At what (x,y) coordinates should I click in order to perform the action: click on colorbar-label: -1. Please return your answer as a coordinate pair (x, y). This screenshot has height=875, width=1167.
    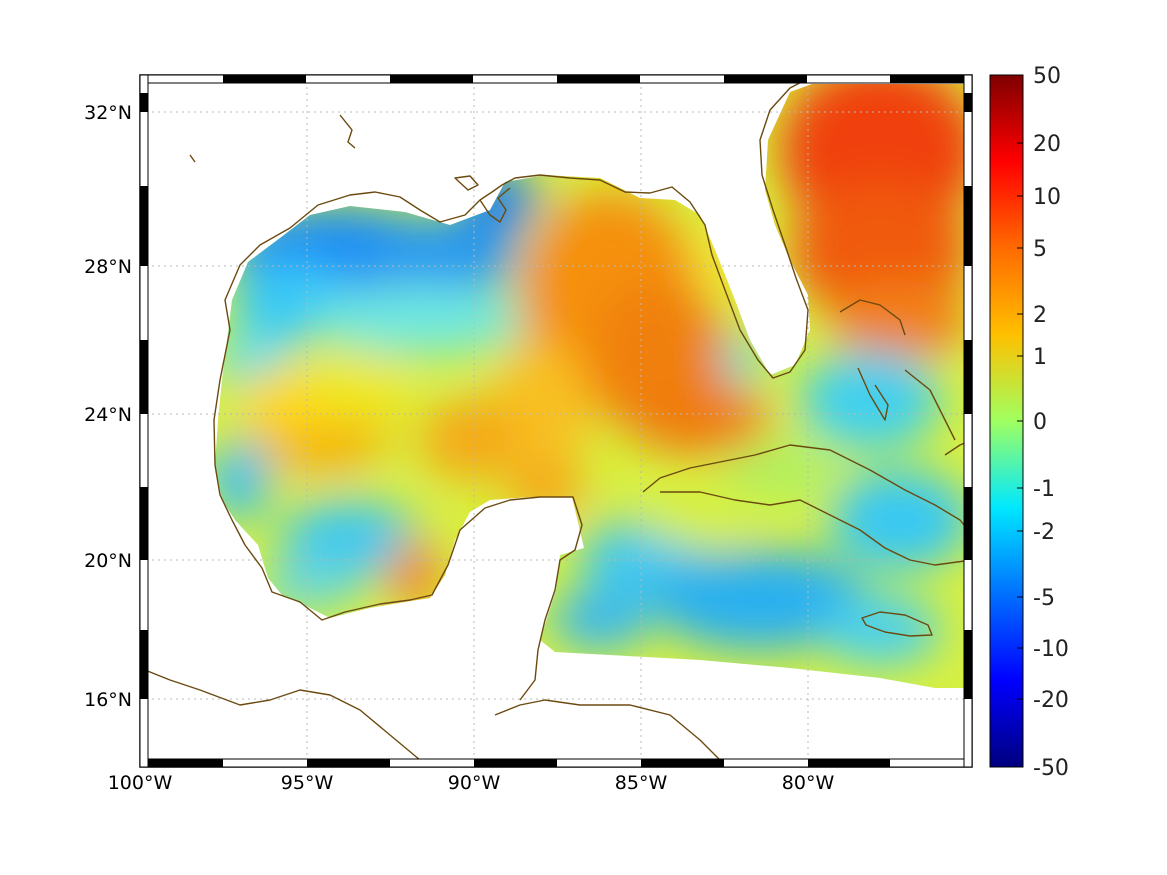
    Looking at the image, I should click on (1044, 489).